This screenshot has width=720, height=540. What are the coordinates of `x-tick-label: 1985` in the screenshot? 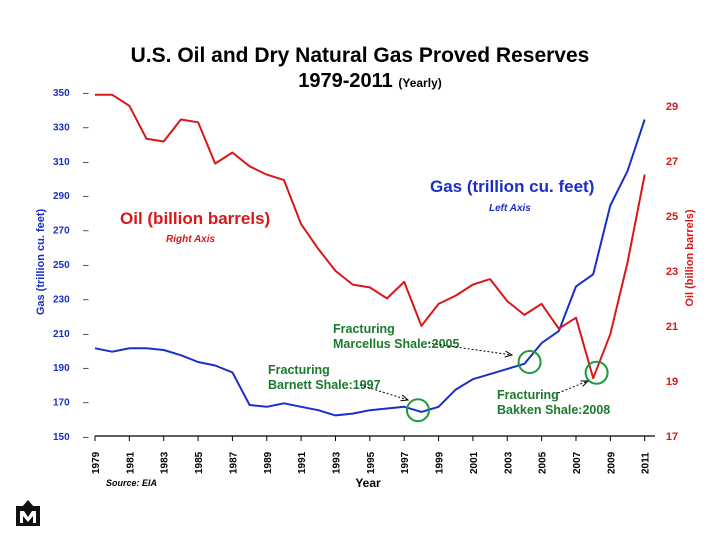 It's located at (199, 462).